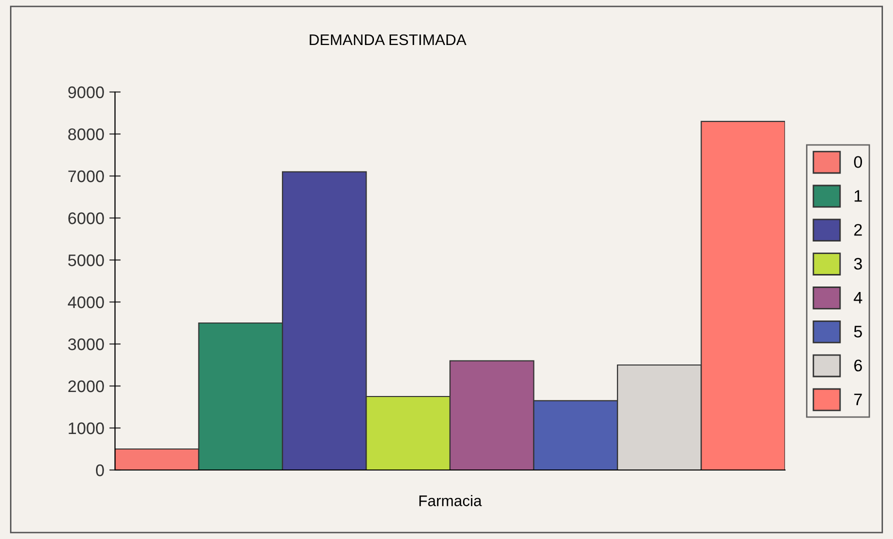 The height and width of the screenshot is (539, 893). I want to click on y-tick-label: 1000, so click(86, 428).